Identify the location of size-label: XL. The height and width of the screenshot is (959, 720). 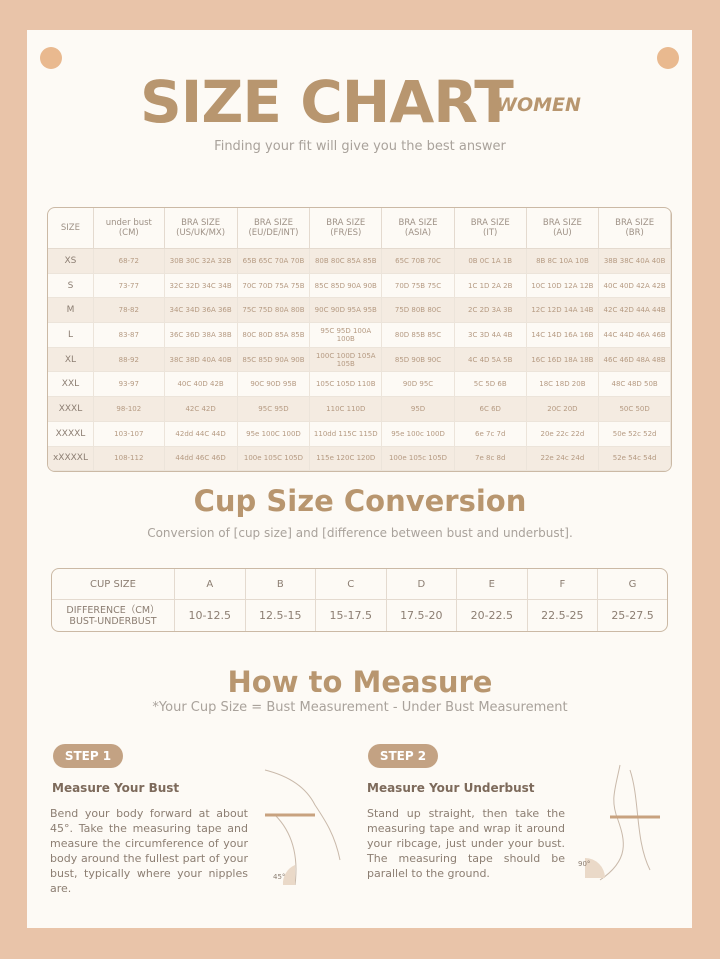
(71, 360).